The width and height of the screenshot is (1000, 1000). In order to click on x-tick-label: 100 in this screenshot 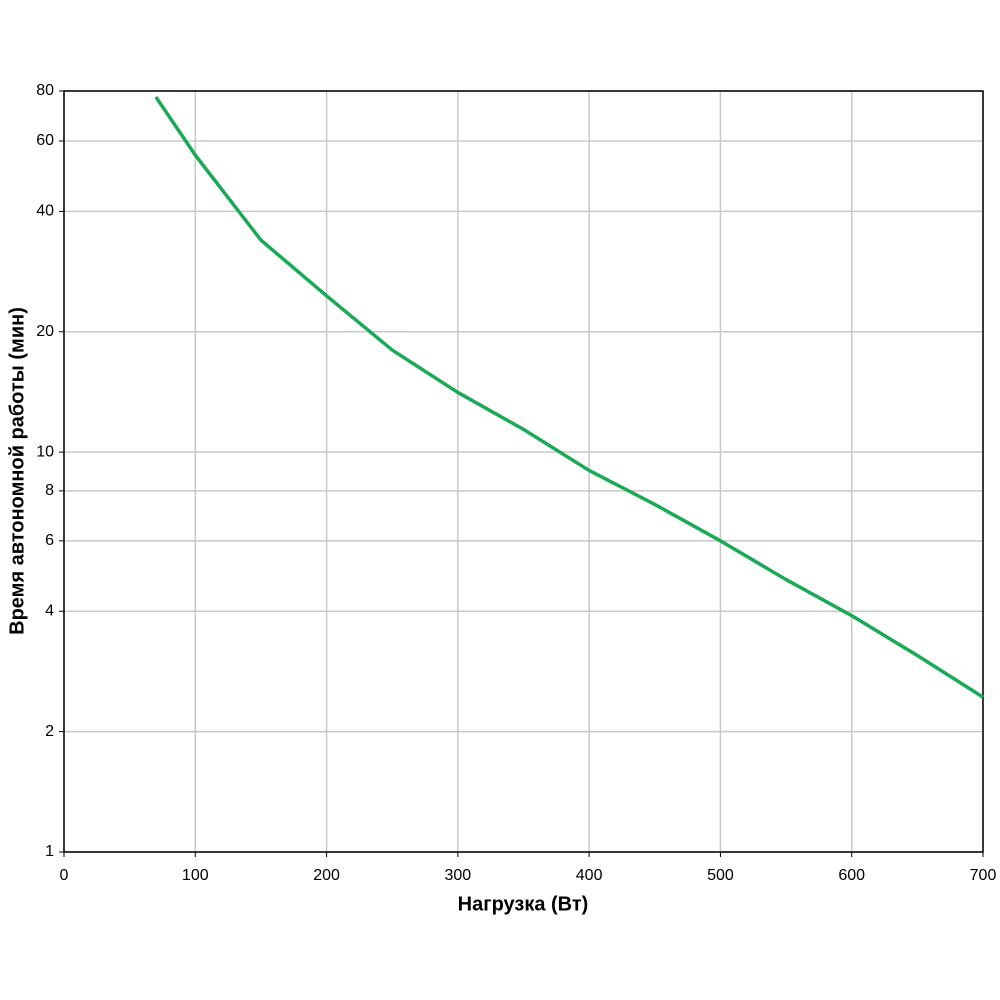, I will do `click(195, 875)`.